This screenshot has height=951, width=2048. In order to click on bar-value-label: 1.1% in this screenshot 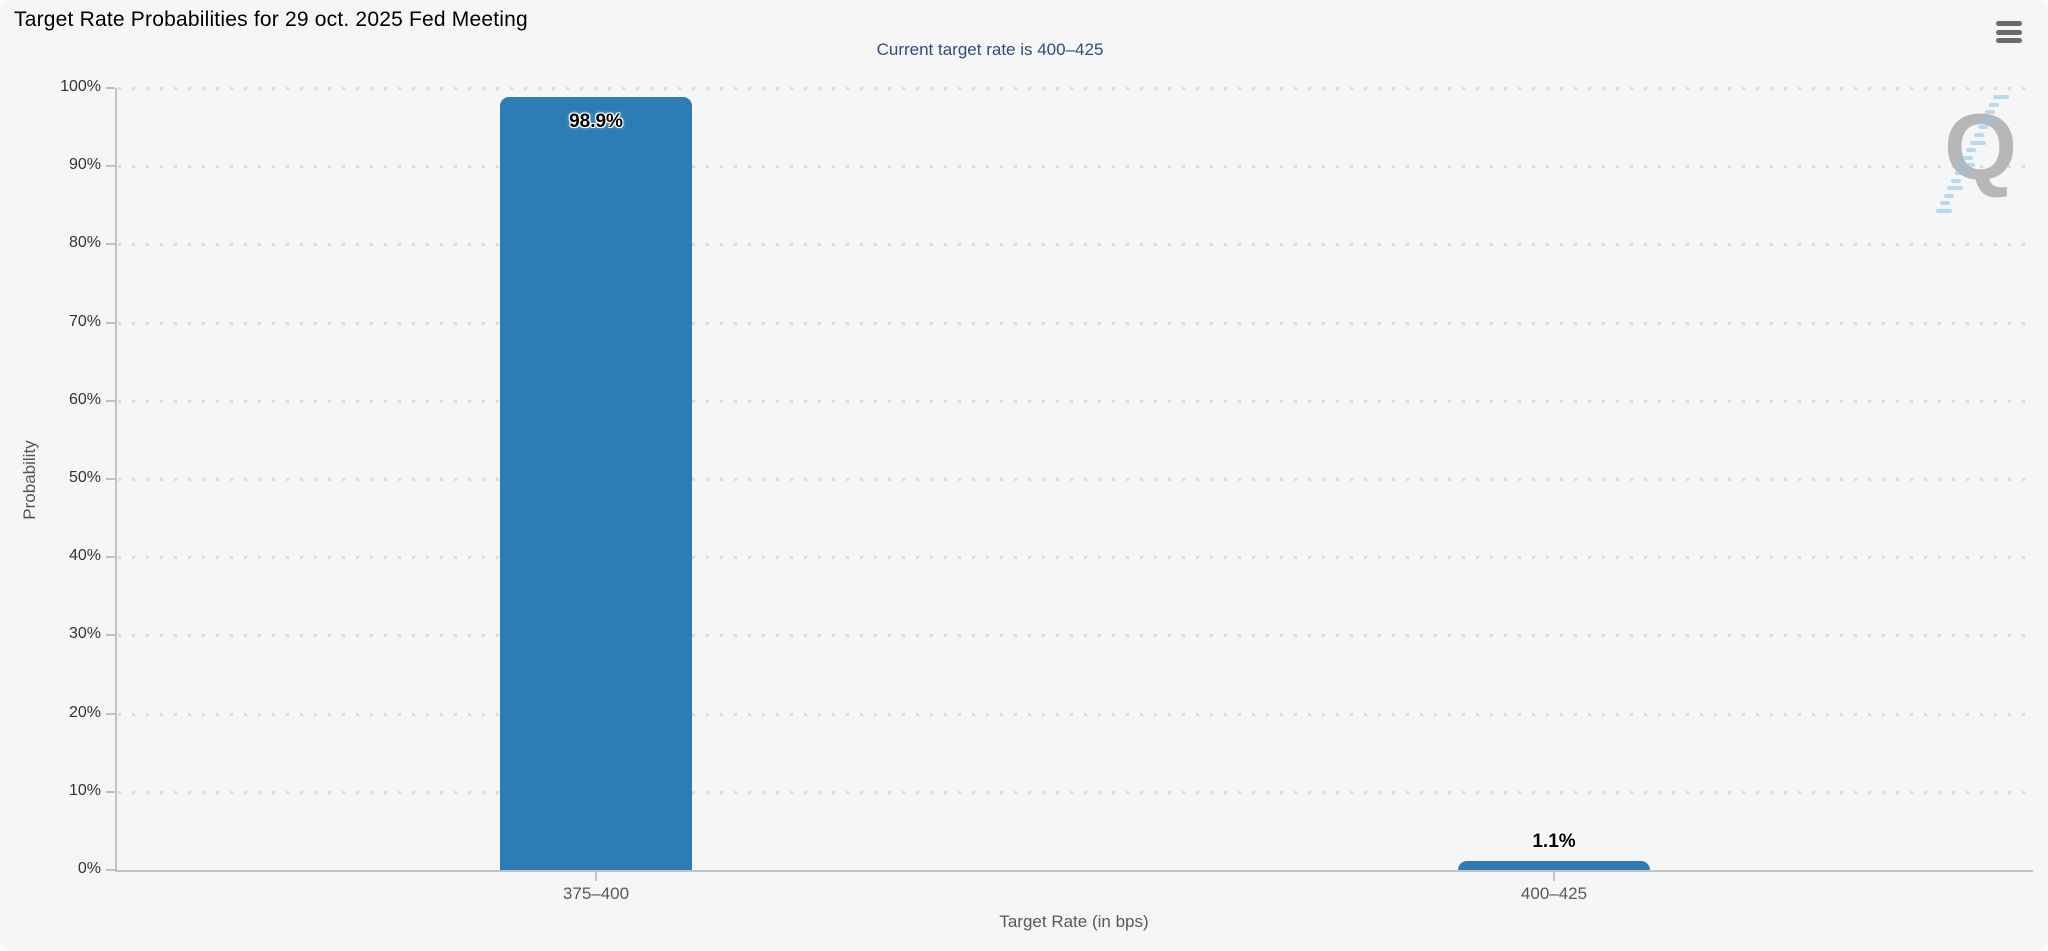, I will do `click(1554, 842)`.